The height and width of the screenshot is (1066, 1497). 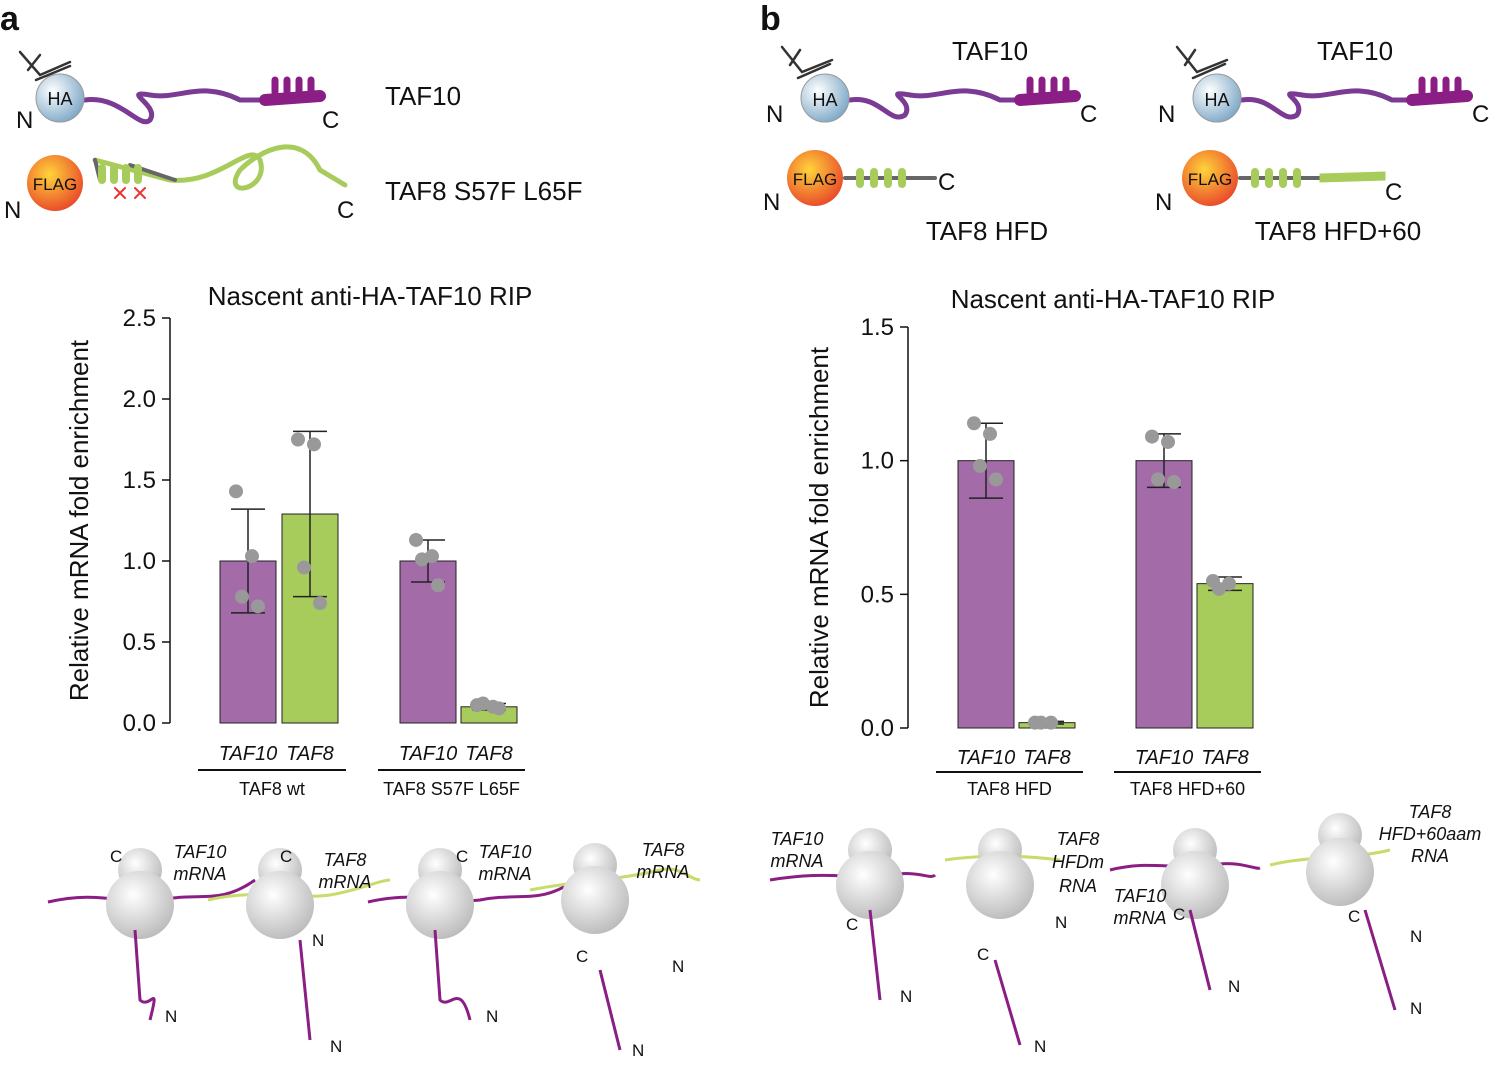 I want to click on diagram-label: HFDm, so click(x=1078, y=862).